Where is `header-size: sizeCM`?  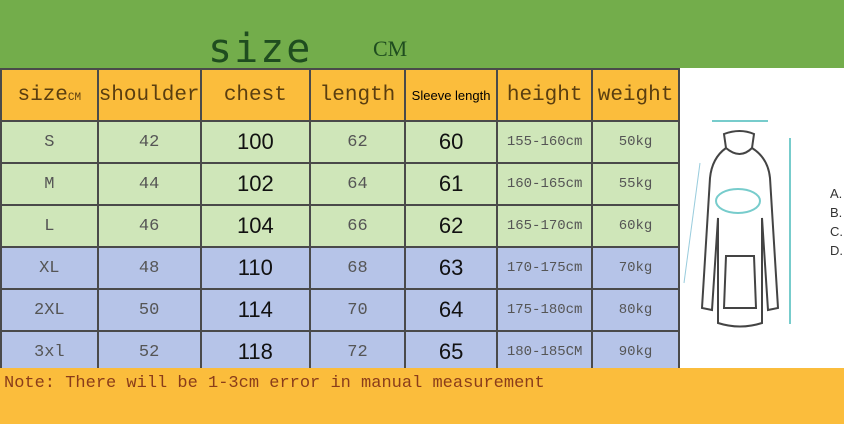 header-size: sizeCM is located at coordinates (49, 95).